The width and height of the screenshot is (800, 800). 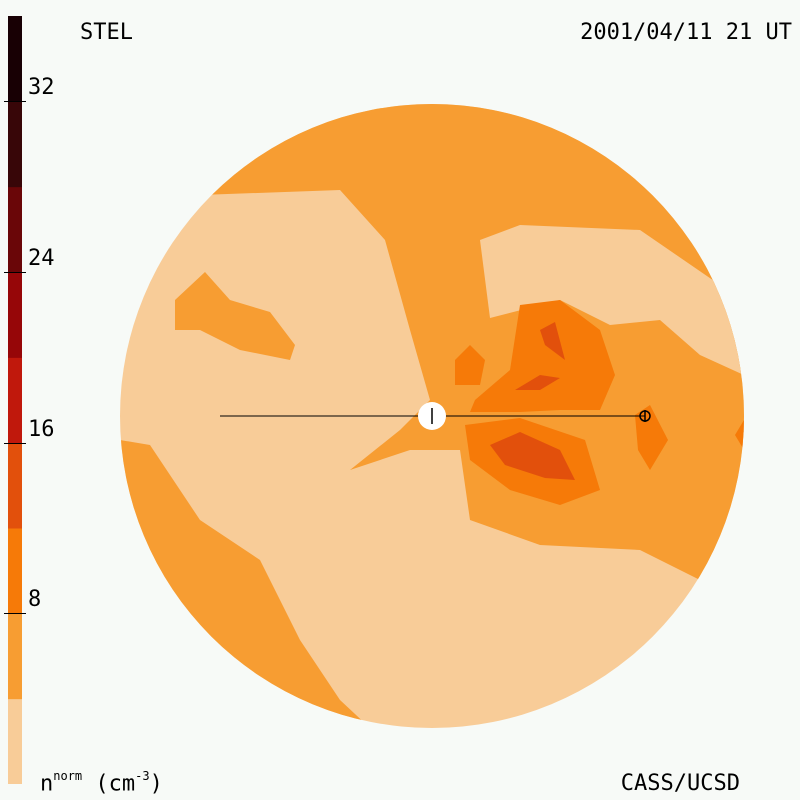 What do you see at coordinates (680, 783) in the screenshot?
I see `credit-label: CASS/UCSD` at bounding box center [680, 783].